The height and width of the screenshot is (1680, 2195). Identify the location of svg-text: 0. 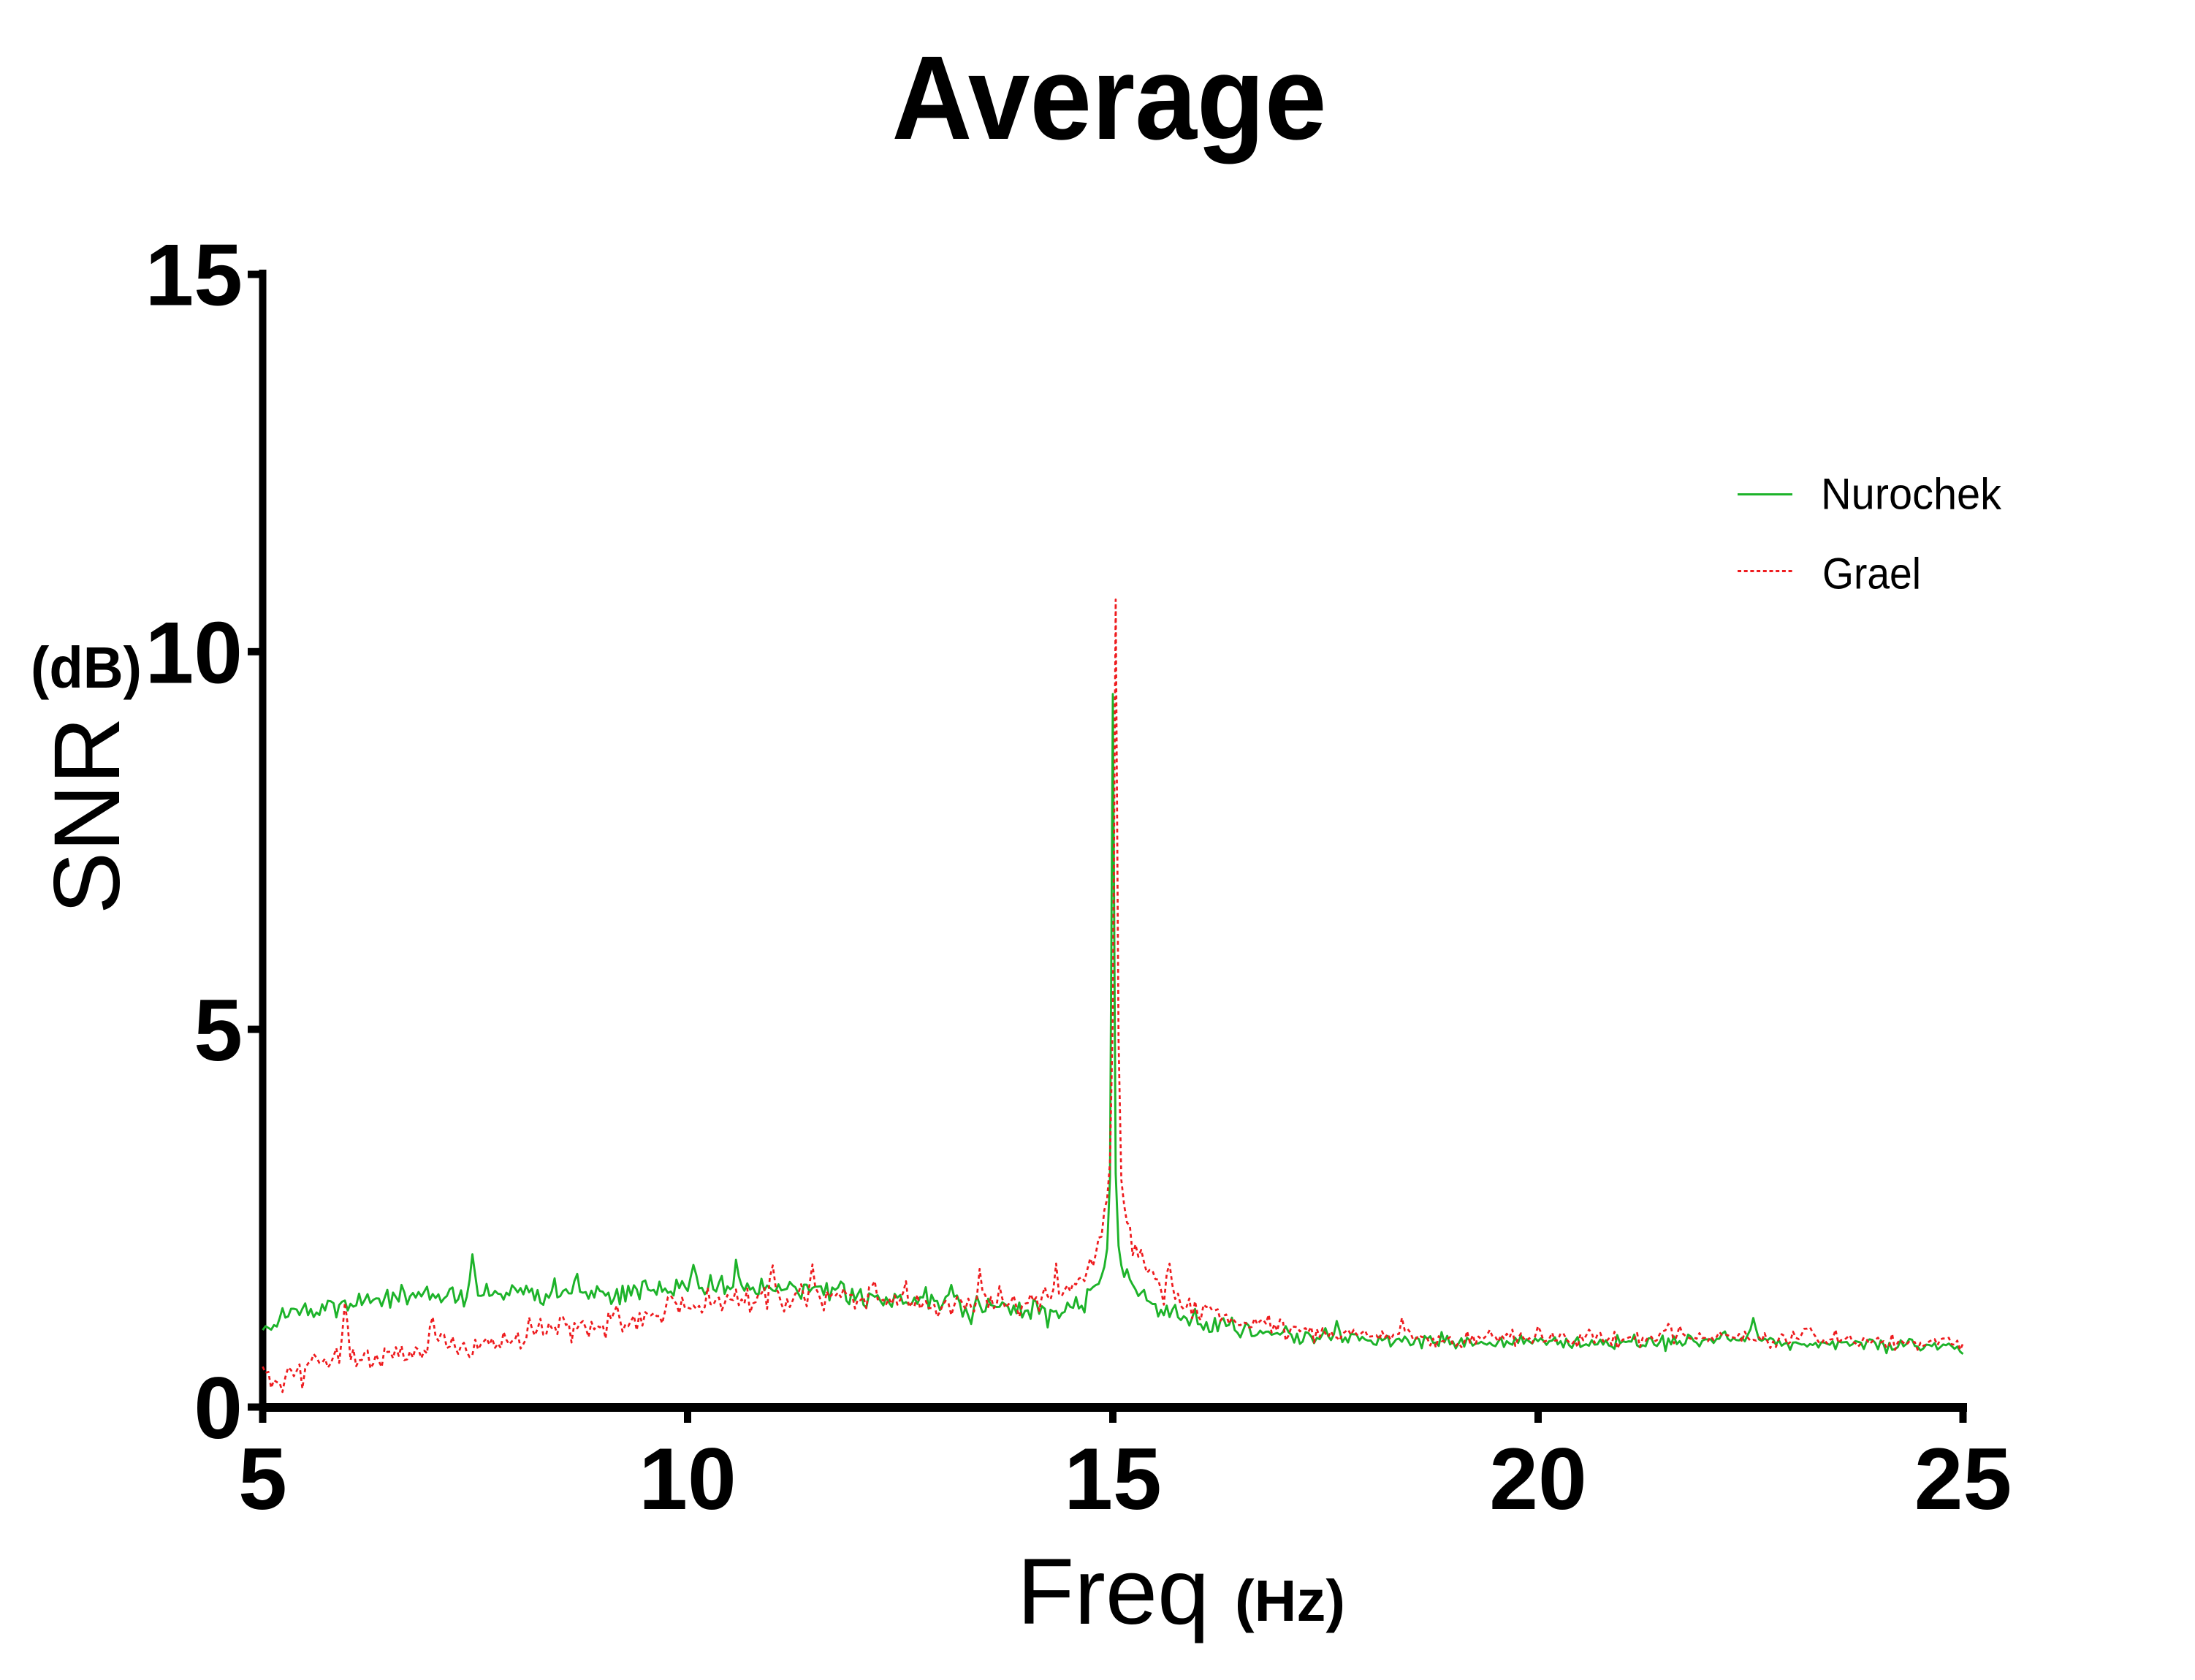
(218, 1408).